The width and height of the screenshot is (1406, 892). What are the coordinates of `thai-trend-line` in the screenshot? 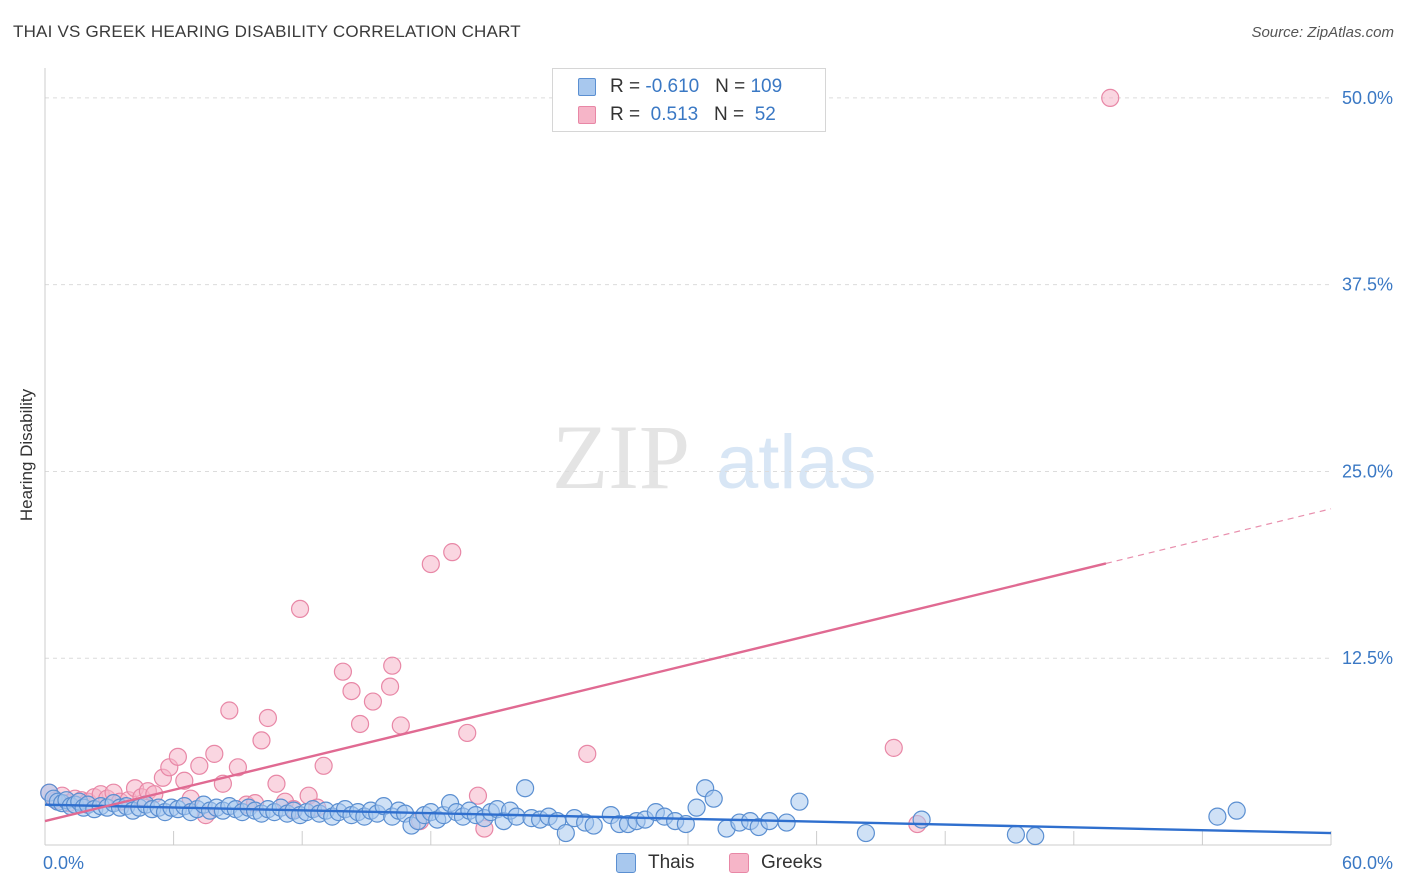 It's located at (688, 819).